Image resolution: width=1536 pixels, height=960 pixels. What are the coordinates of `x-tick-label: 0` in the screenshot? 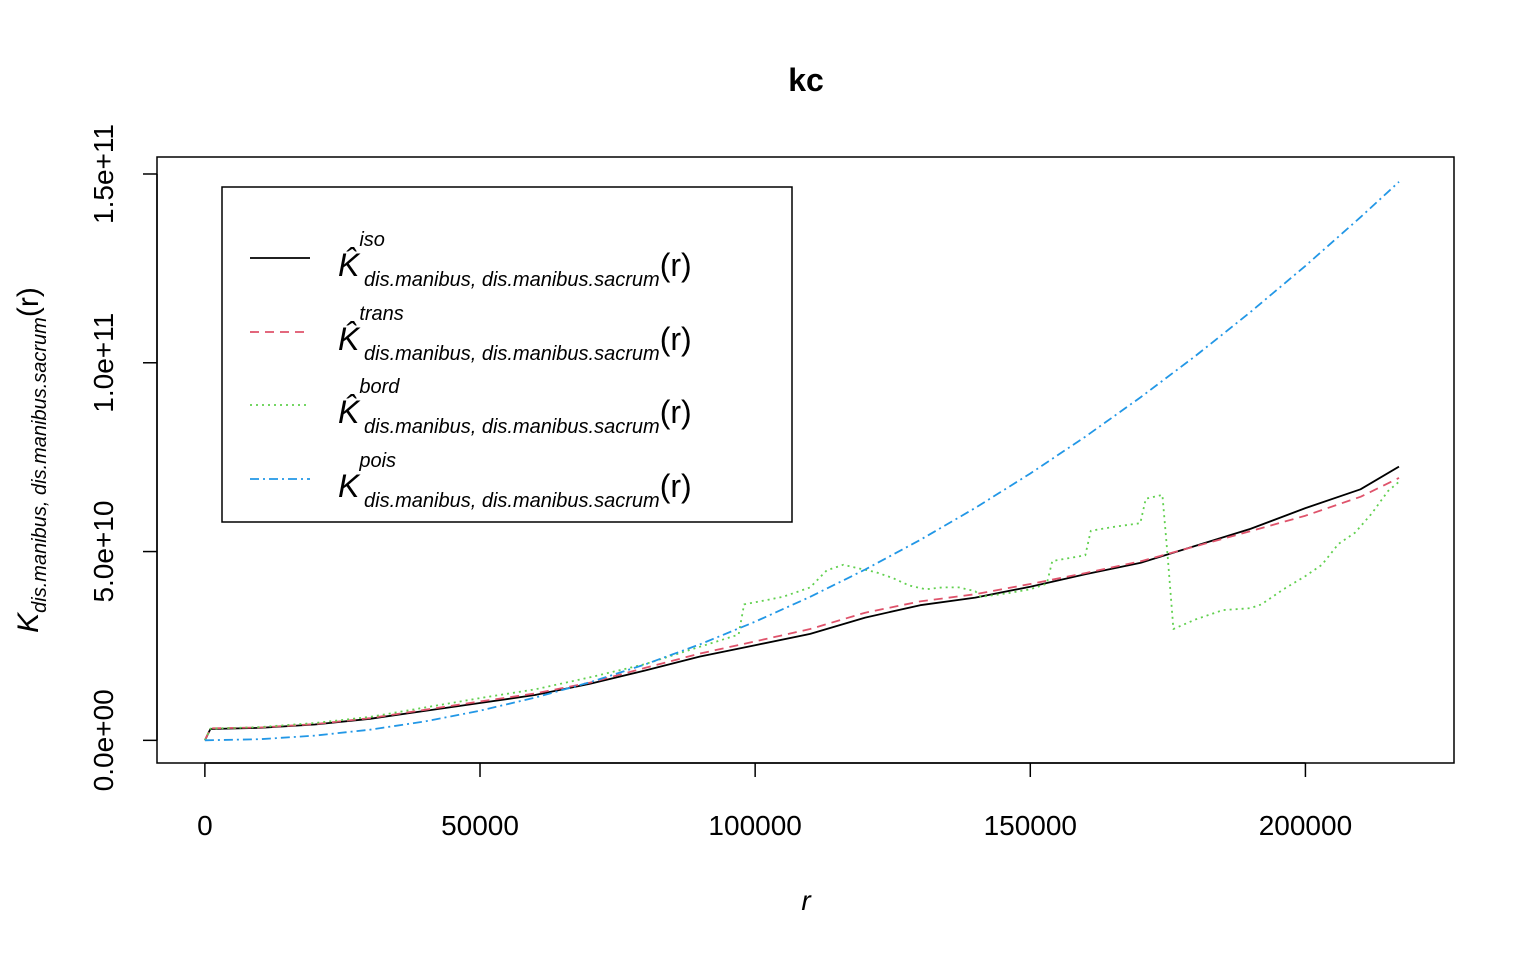 It's located at (205, 825).